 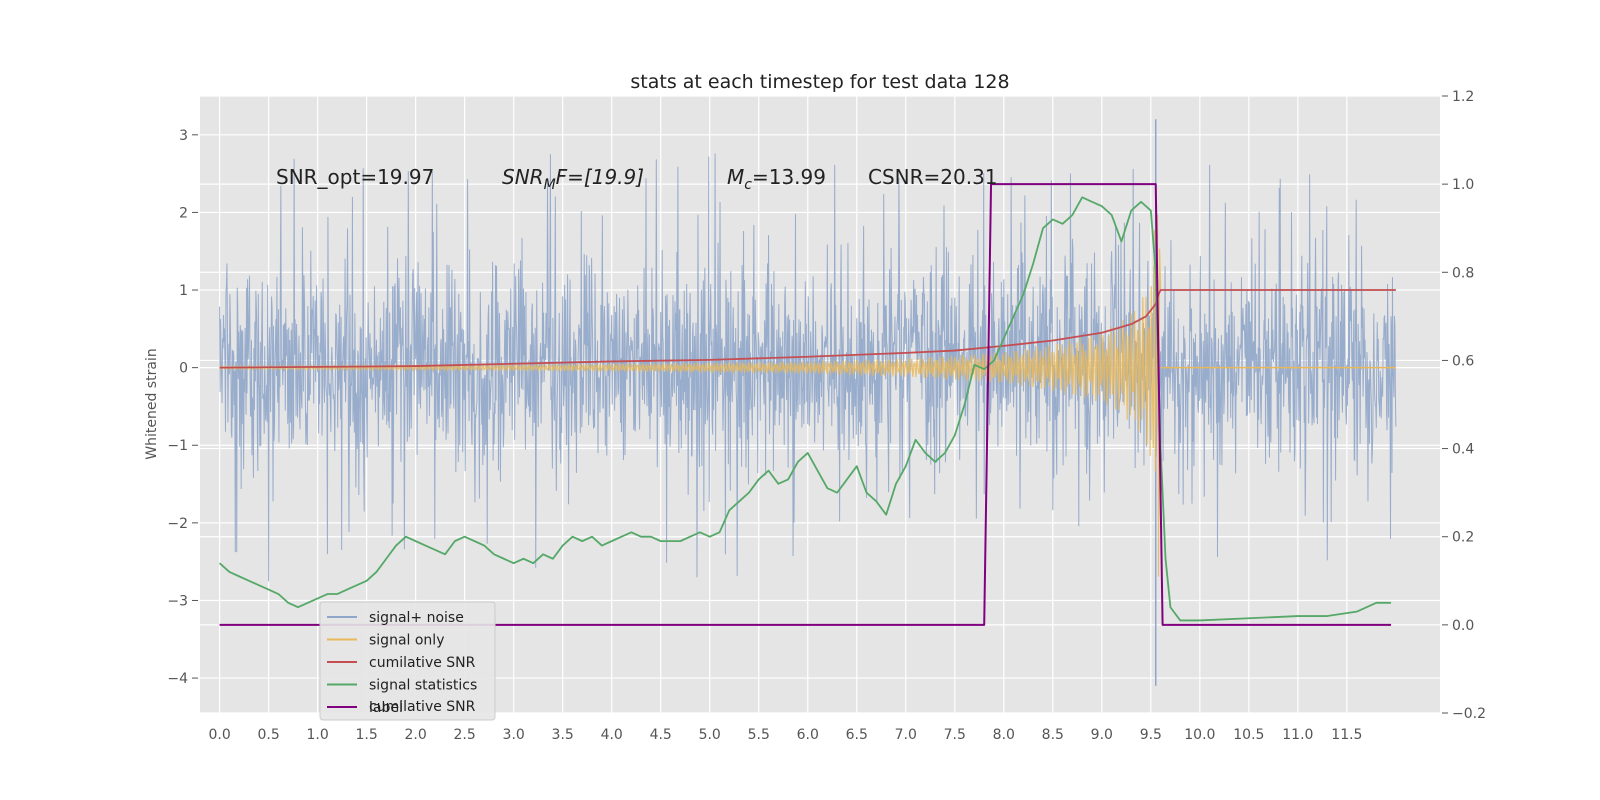 I want to click on legend-label: cumilative SNR, so click(x=422, y=663).